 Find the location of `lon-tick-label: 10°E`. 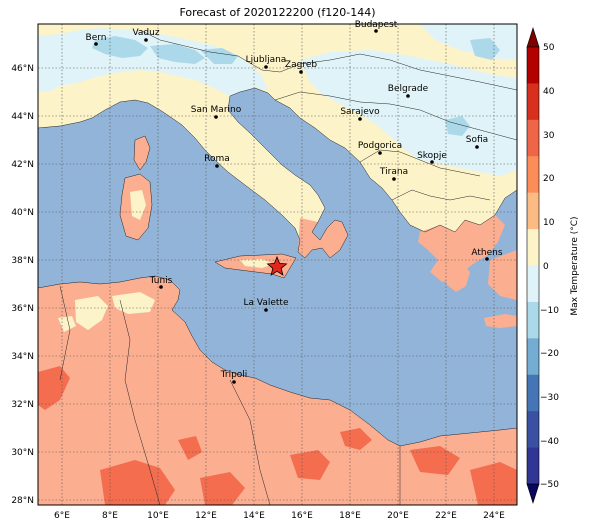

lon-tick-label: 10°E is located at coordinates (158, 516).